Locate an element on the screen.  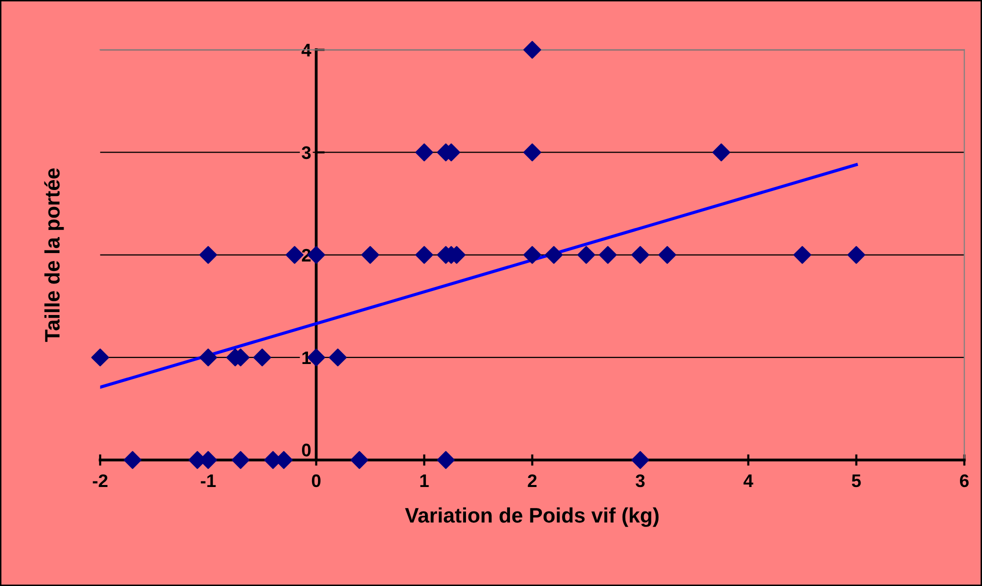
x-tick-label: 6 is located at coordinates (964, 481).